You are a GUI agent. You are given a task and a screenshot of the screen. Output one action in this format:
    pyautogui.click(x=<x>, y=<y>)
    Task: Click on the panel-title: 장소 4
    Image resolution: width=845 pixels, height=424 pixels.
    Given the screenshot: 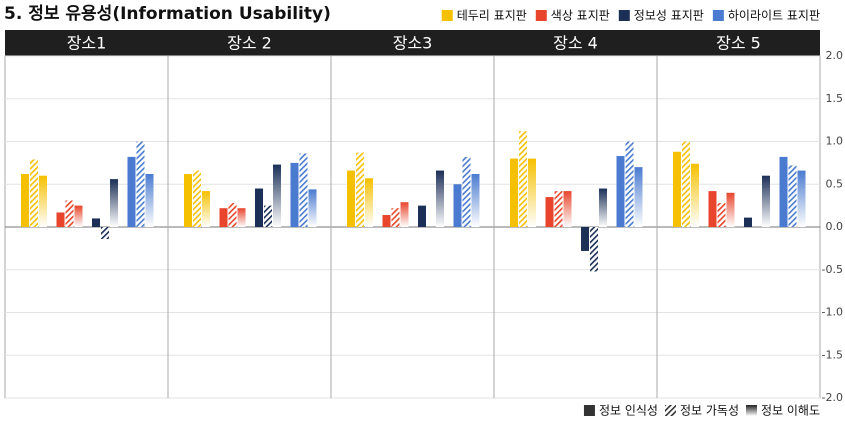 What is the action you would take?
    pyautogui.click(x=575, y=43)
    